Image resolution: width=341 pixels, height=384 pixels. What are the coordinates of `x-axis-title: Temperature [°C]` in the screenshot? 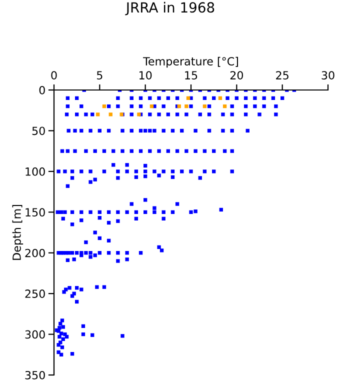 It's located at (190, 62).